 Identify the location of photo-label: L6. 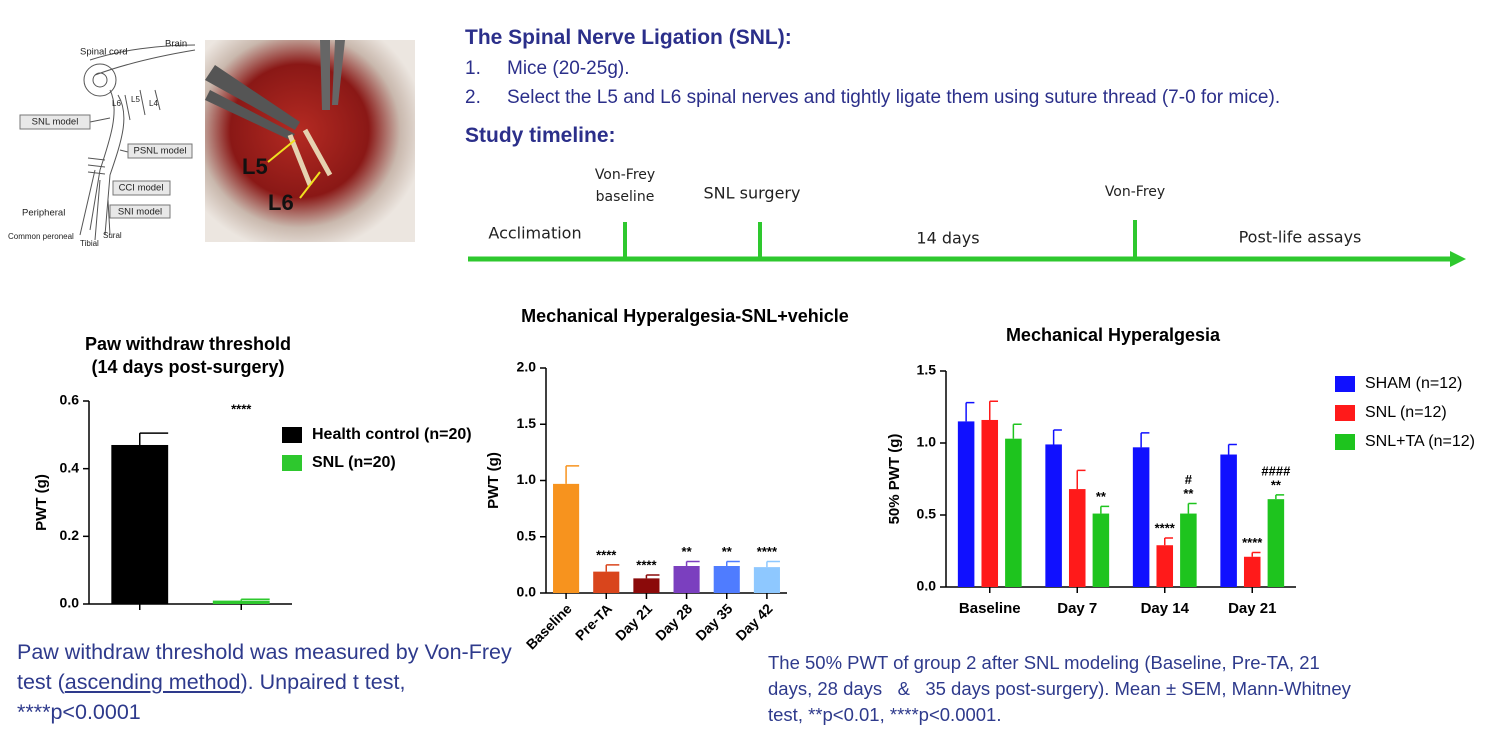
(281, 202).